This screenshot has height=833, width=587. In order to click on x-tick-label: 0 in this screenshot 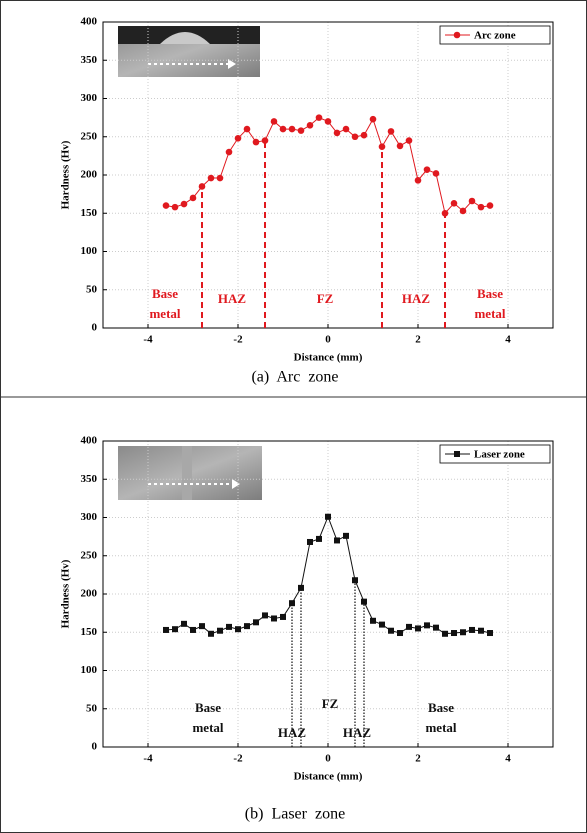, I will do `click(328, 759)`.